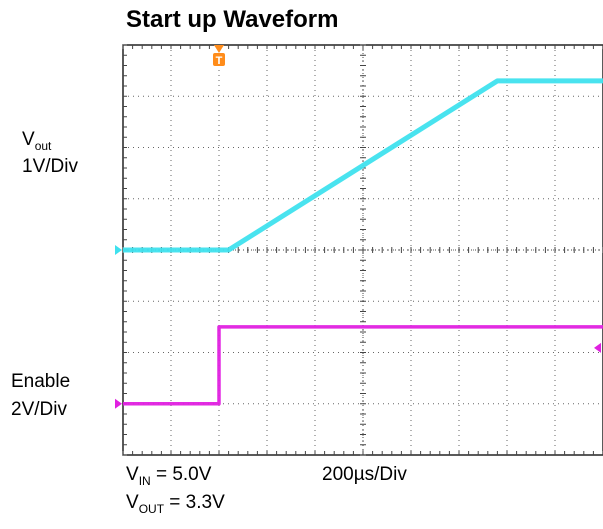 The image size is (603, 529). I want to click on enable-ground-marker, so click(118, 403).